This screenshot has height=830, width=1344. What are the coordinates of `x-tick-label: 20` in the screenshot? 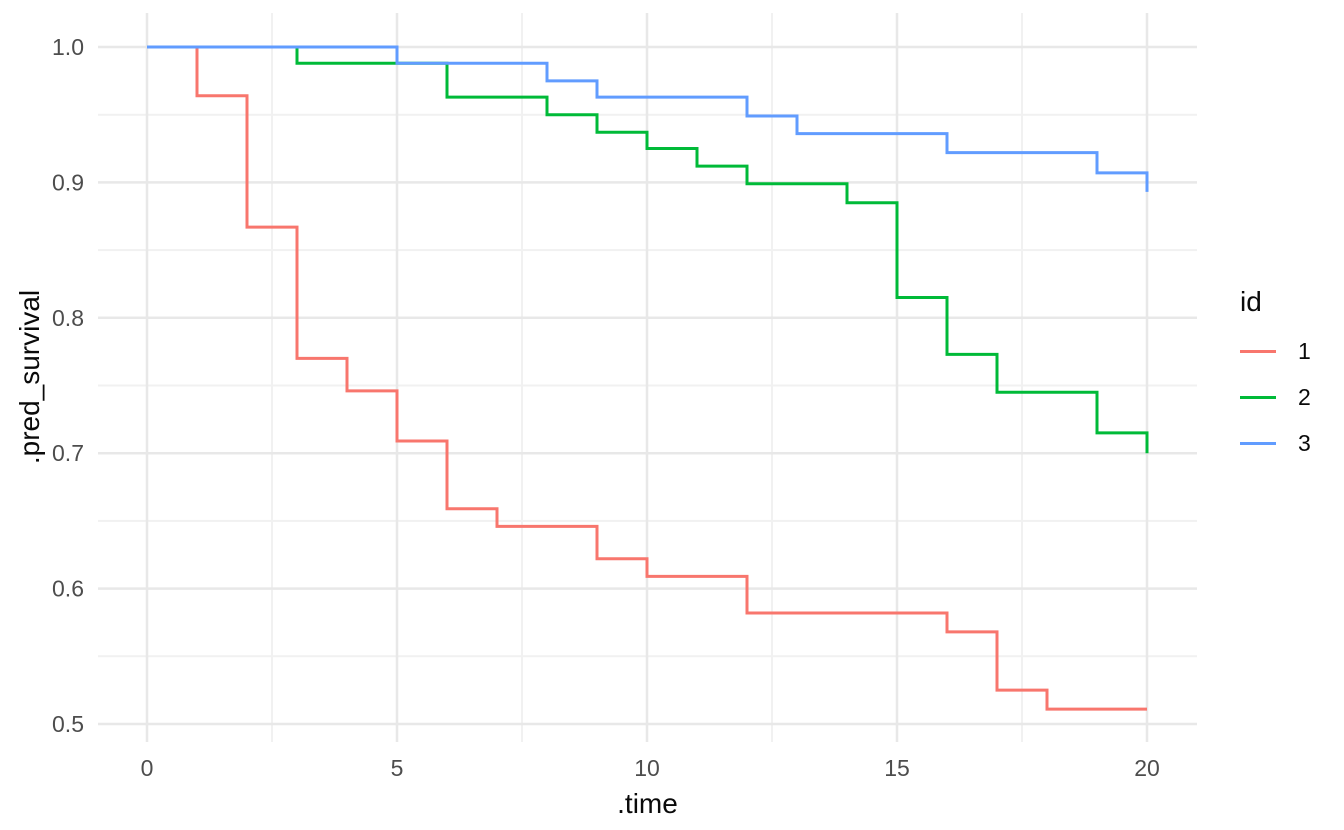 It's located at (1147, 768).